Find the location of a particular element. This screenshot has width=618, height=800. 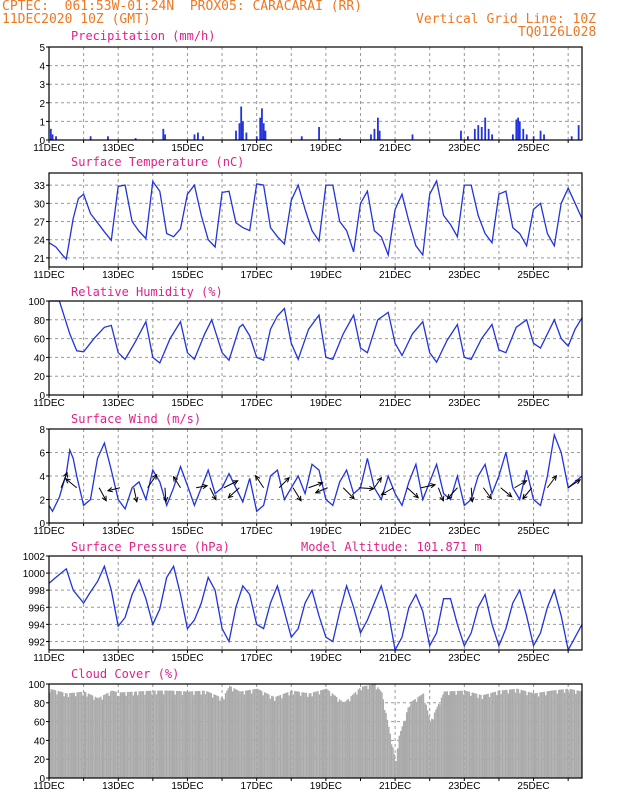

cloud-ytick-label: 100 is located at coordinates (36, 685).